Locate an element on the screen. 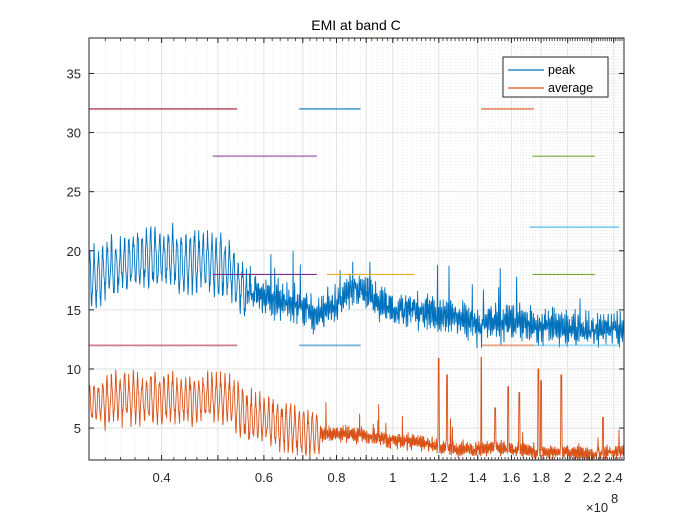  legend: peak average is located at coordinates (555, 77).